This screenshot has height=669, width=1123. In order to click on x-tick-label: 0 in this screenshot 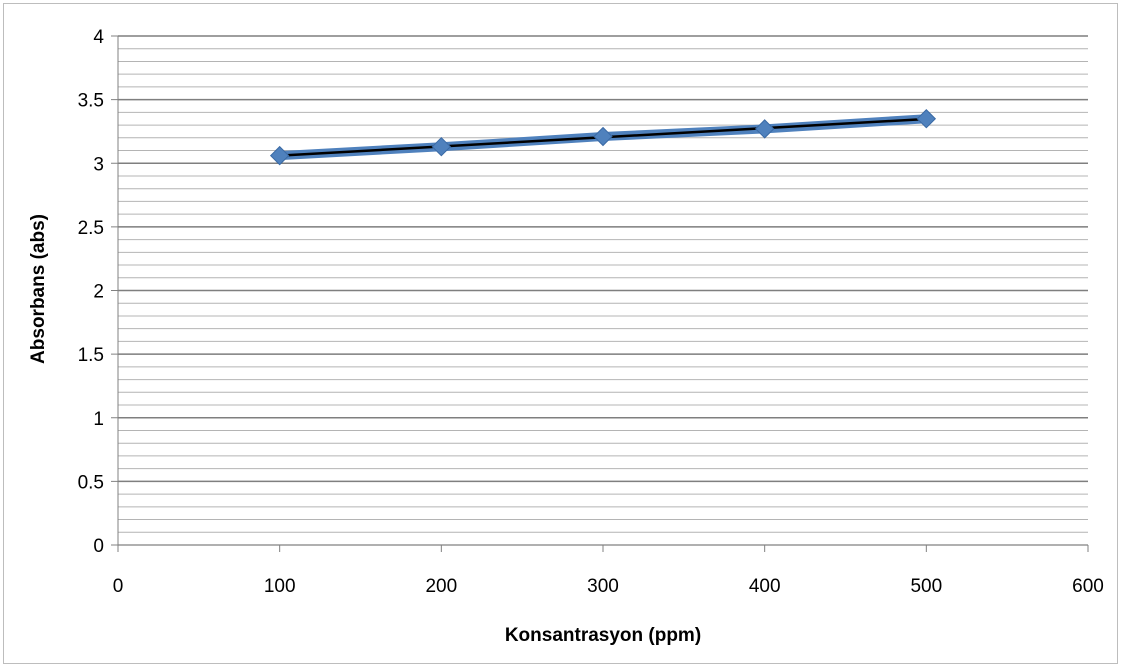, I will do `click(118, 586)`.